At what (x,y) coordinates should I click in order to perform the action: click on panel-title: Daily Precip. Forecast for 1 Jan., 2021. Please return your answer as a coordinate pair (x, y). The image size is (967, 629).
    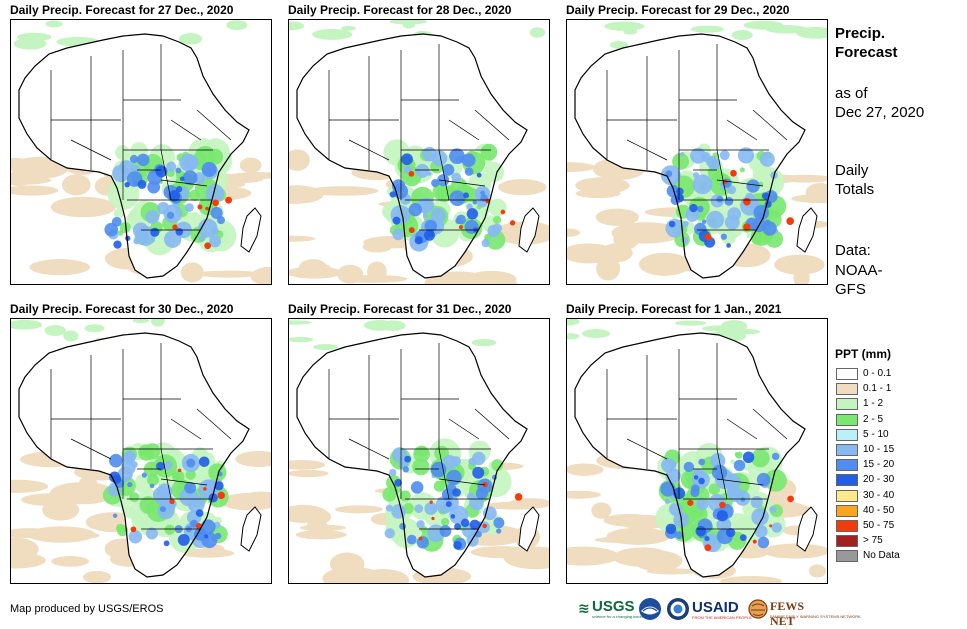
    Looking at the image, I should click on (674, 309).